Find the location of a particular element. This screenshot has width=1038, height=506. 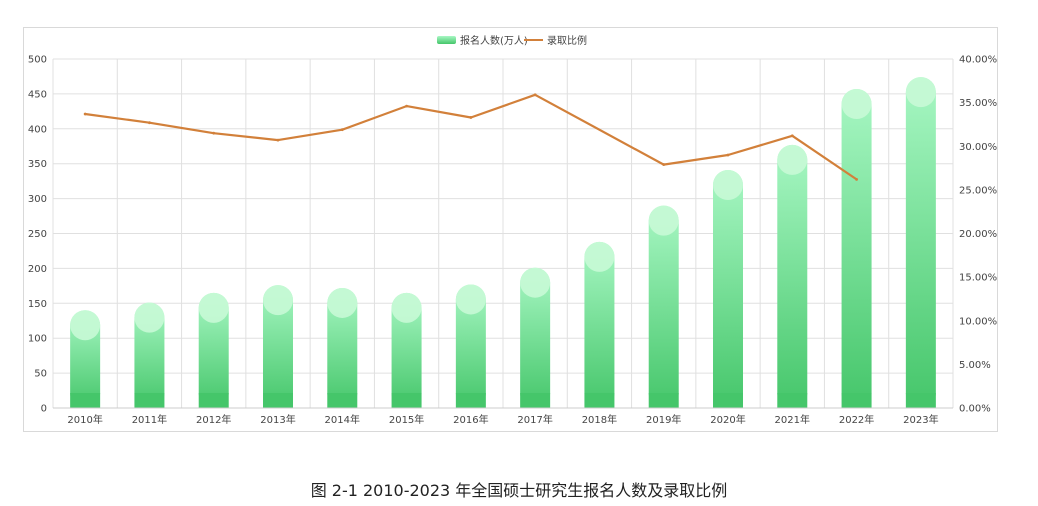

ratio-line is located at coordinates (471, 137).